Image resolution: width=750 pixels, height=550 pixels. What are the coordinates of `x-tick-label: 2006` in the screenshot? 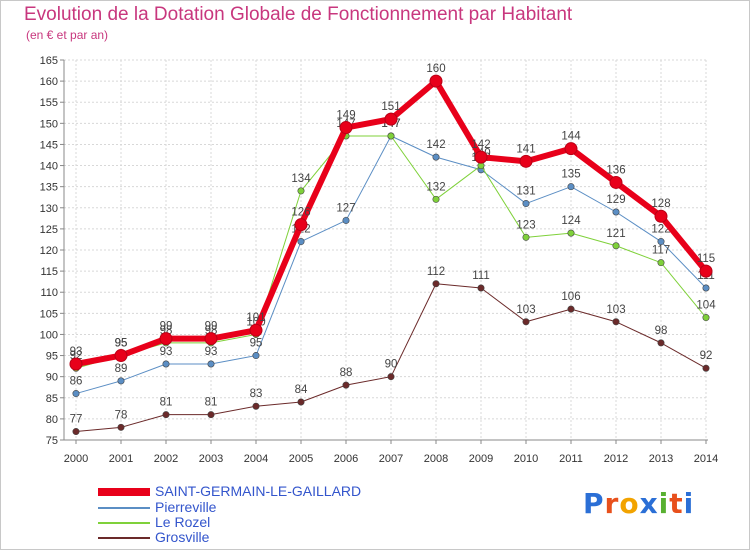 It's located at (346, 459).